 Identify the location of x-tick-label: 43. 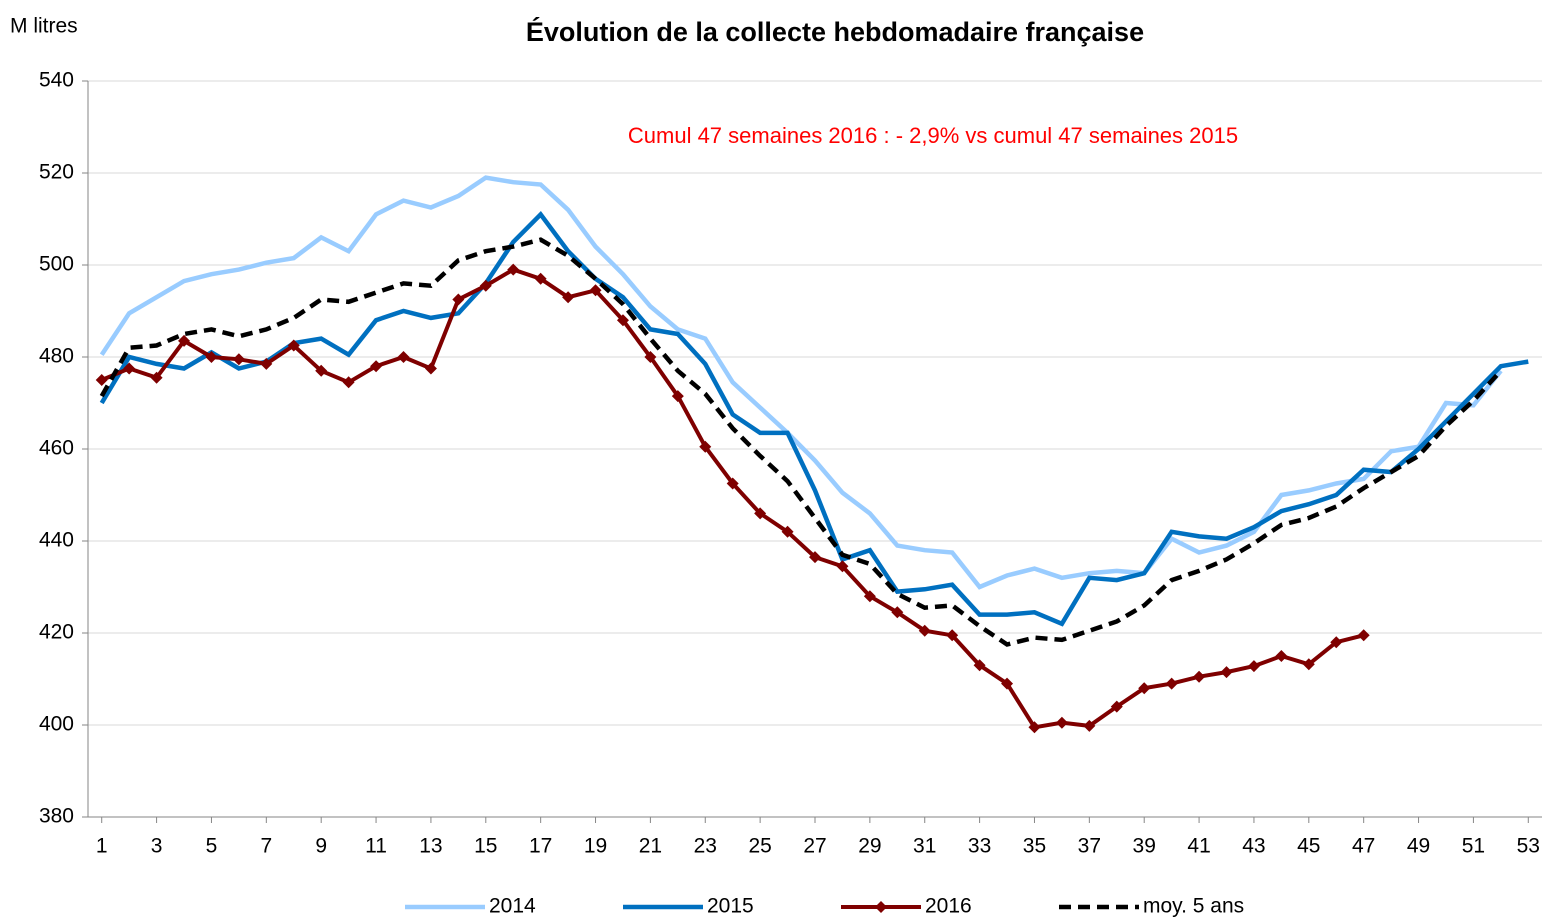
(1253, 846).